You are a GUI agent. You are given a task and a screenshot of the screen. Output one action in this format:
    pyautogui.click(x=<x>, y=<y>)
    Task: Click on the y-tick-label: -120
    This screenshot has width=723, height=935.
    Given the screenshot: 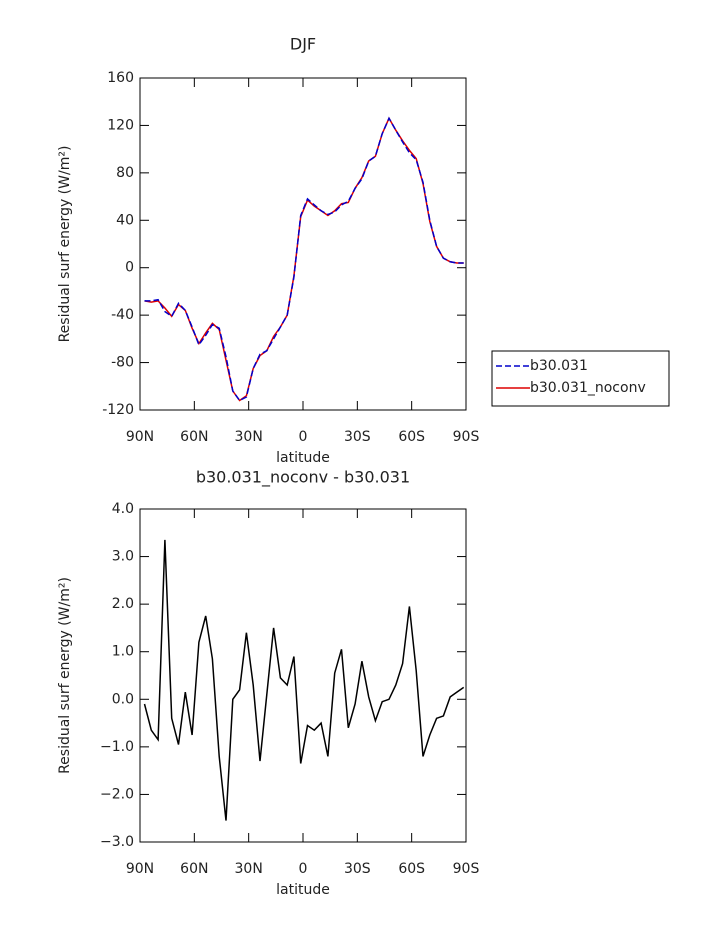 What is the action you would take?
    pyautogui.click(x=118, y=410)
    